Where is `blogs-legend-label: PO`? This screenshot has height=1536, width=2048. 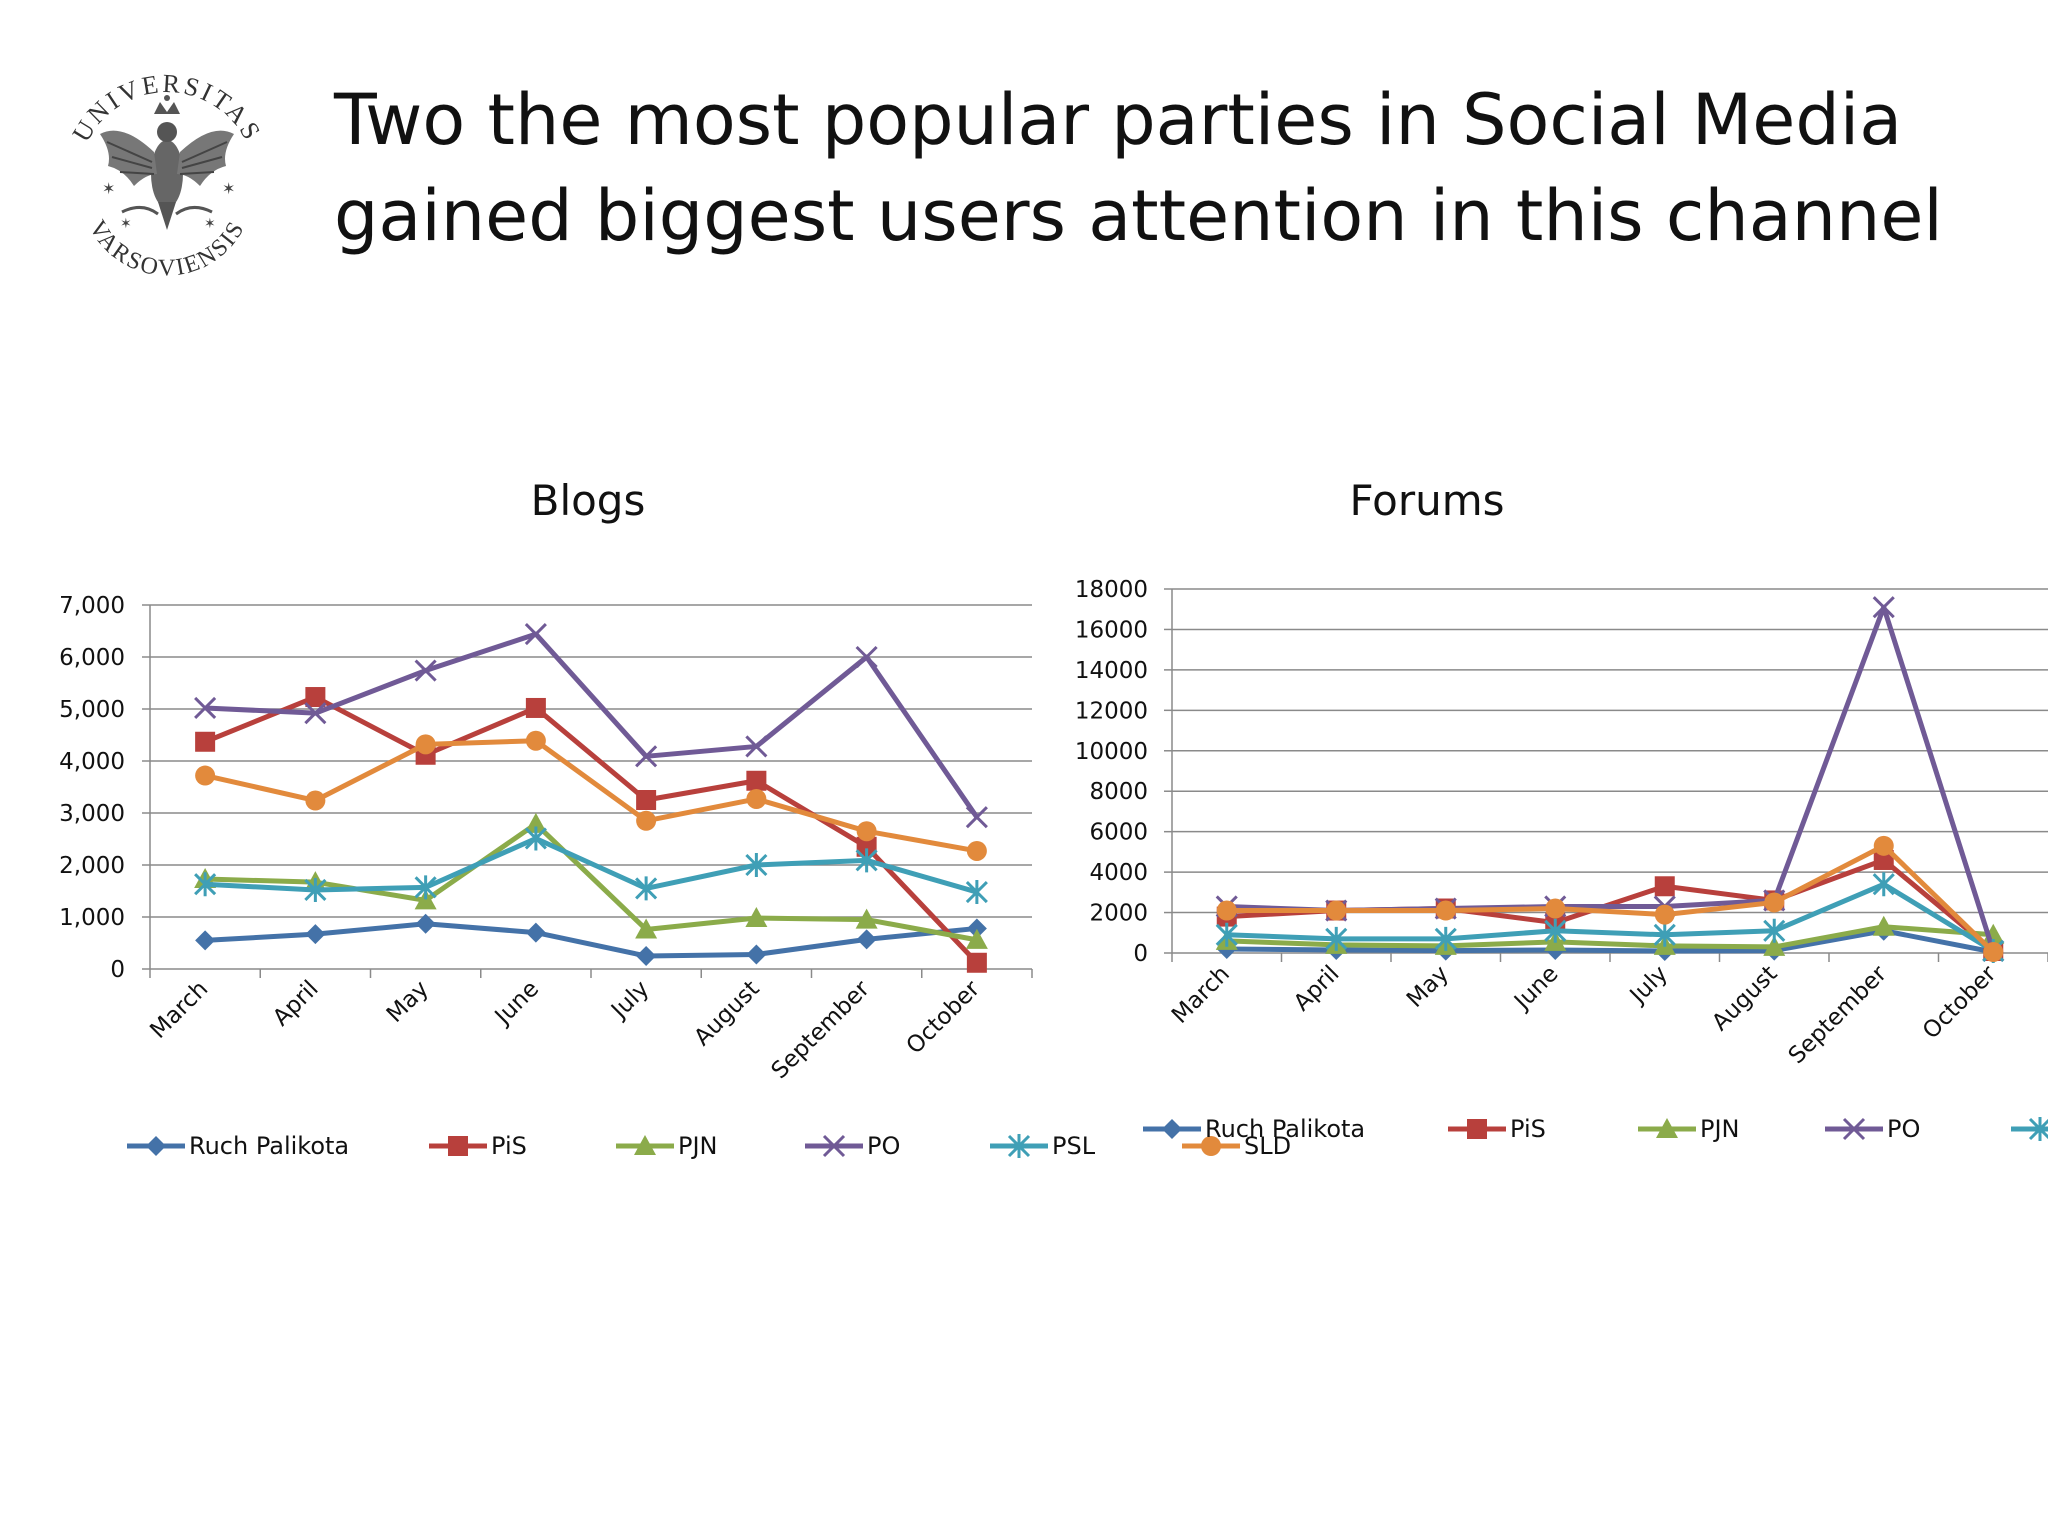 blogs-legend-label: PO is located at coordinates (883, 1146).